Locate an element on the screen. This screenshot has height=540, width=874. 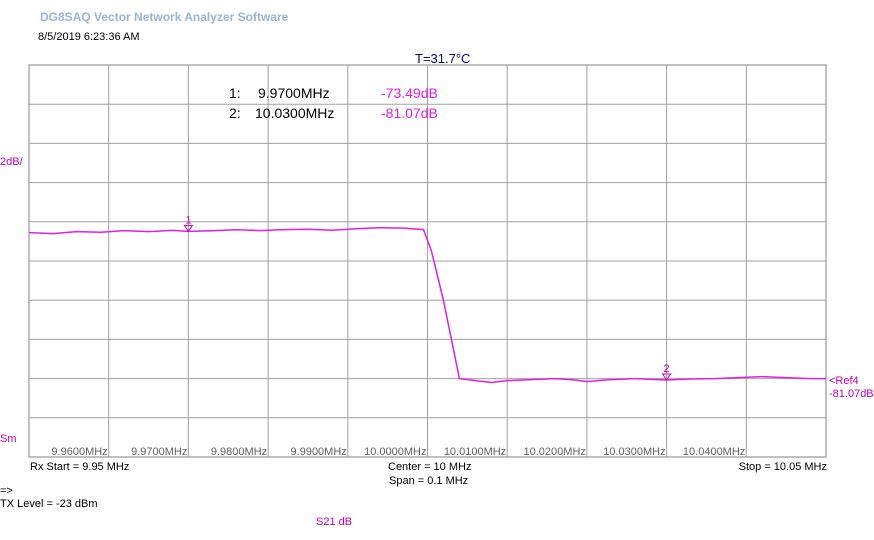
marker-1-freq: 9.9700MHz is located at coordinates (294, 93).